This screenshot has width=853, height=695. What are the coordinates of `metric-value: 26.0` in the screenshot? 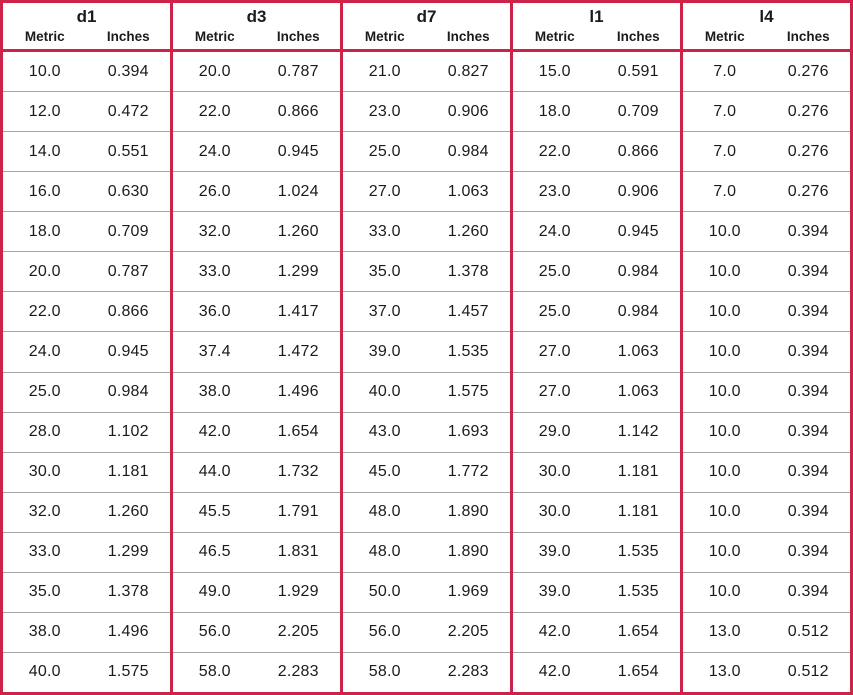 It's located at (214, 191).